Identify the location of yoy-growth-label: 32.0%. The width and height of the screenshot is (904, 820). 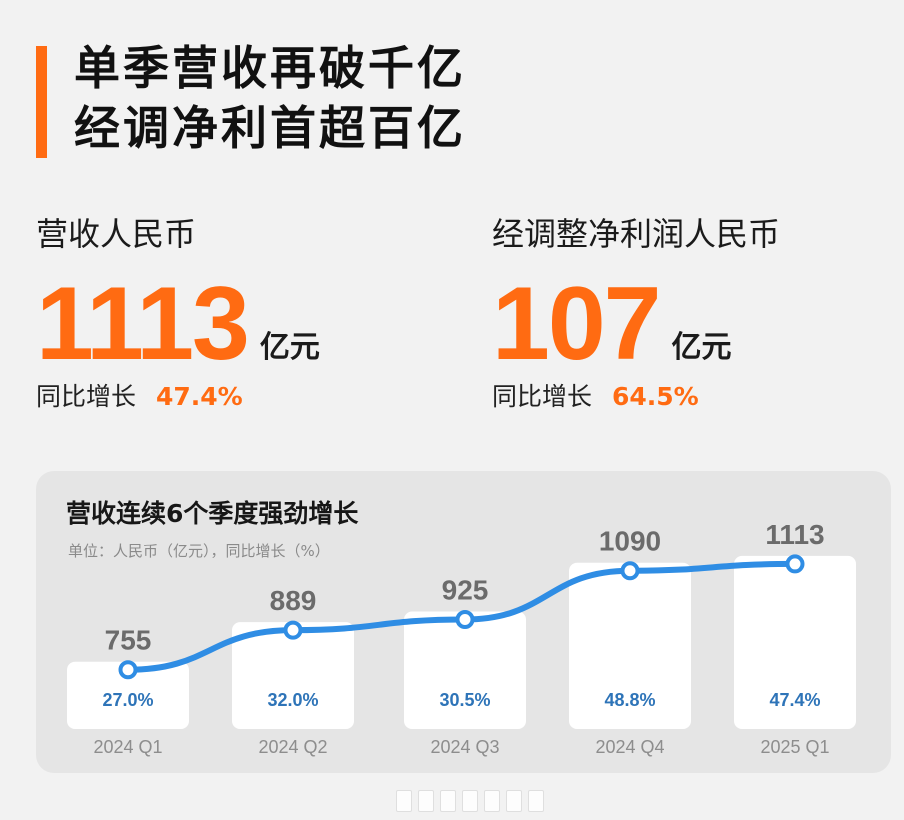
(292, 700).